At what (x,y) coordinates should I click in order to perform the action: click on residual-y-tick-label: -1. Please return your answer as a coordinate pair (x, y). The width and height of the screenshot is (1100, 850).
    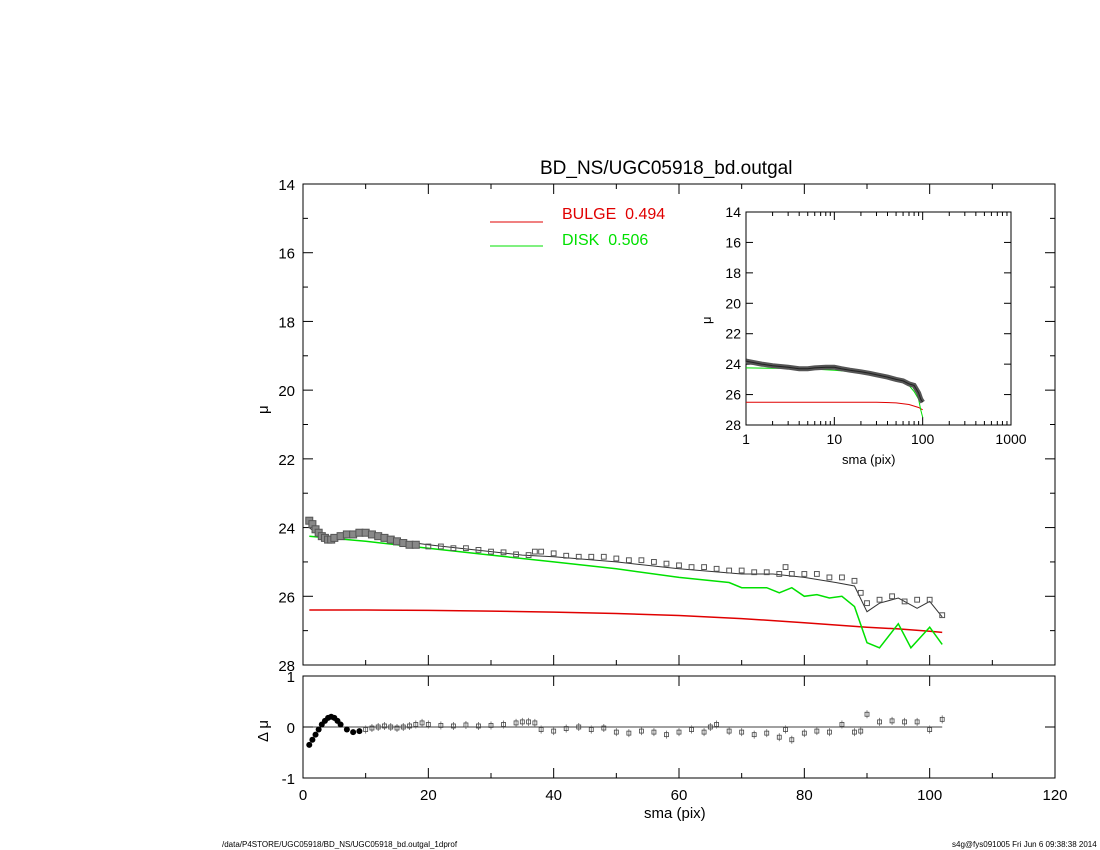
    Looking at the image, I should click on (288, 779).